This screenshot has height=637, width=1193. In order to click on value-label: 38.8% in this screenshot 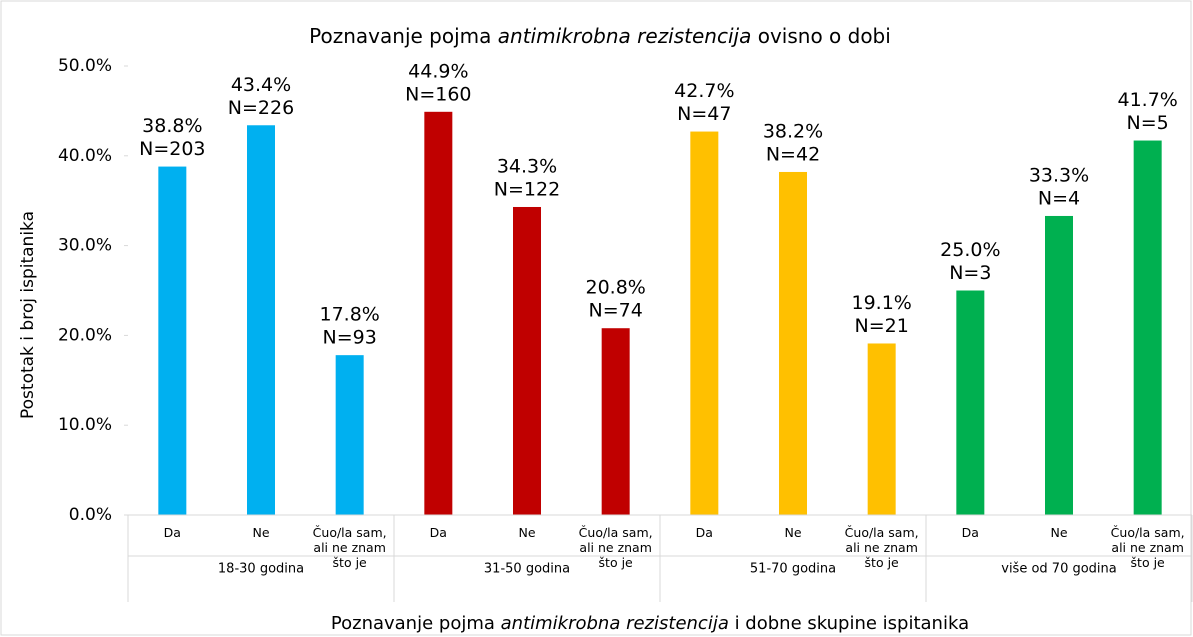, I will do `click(172, 126)`.